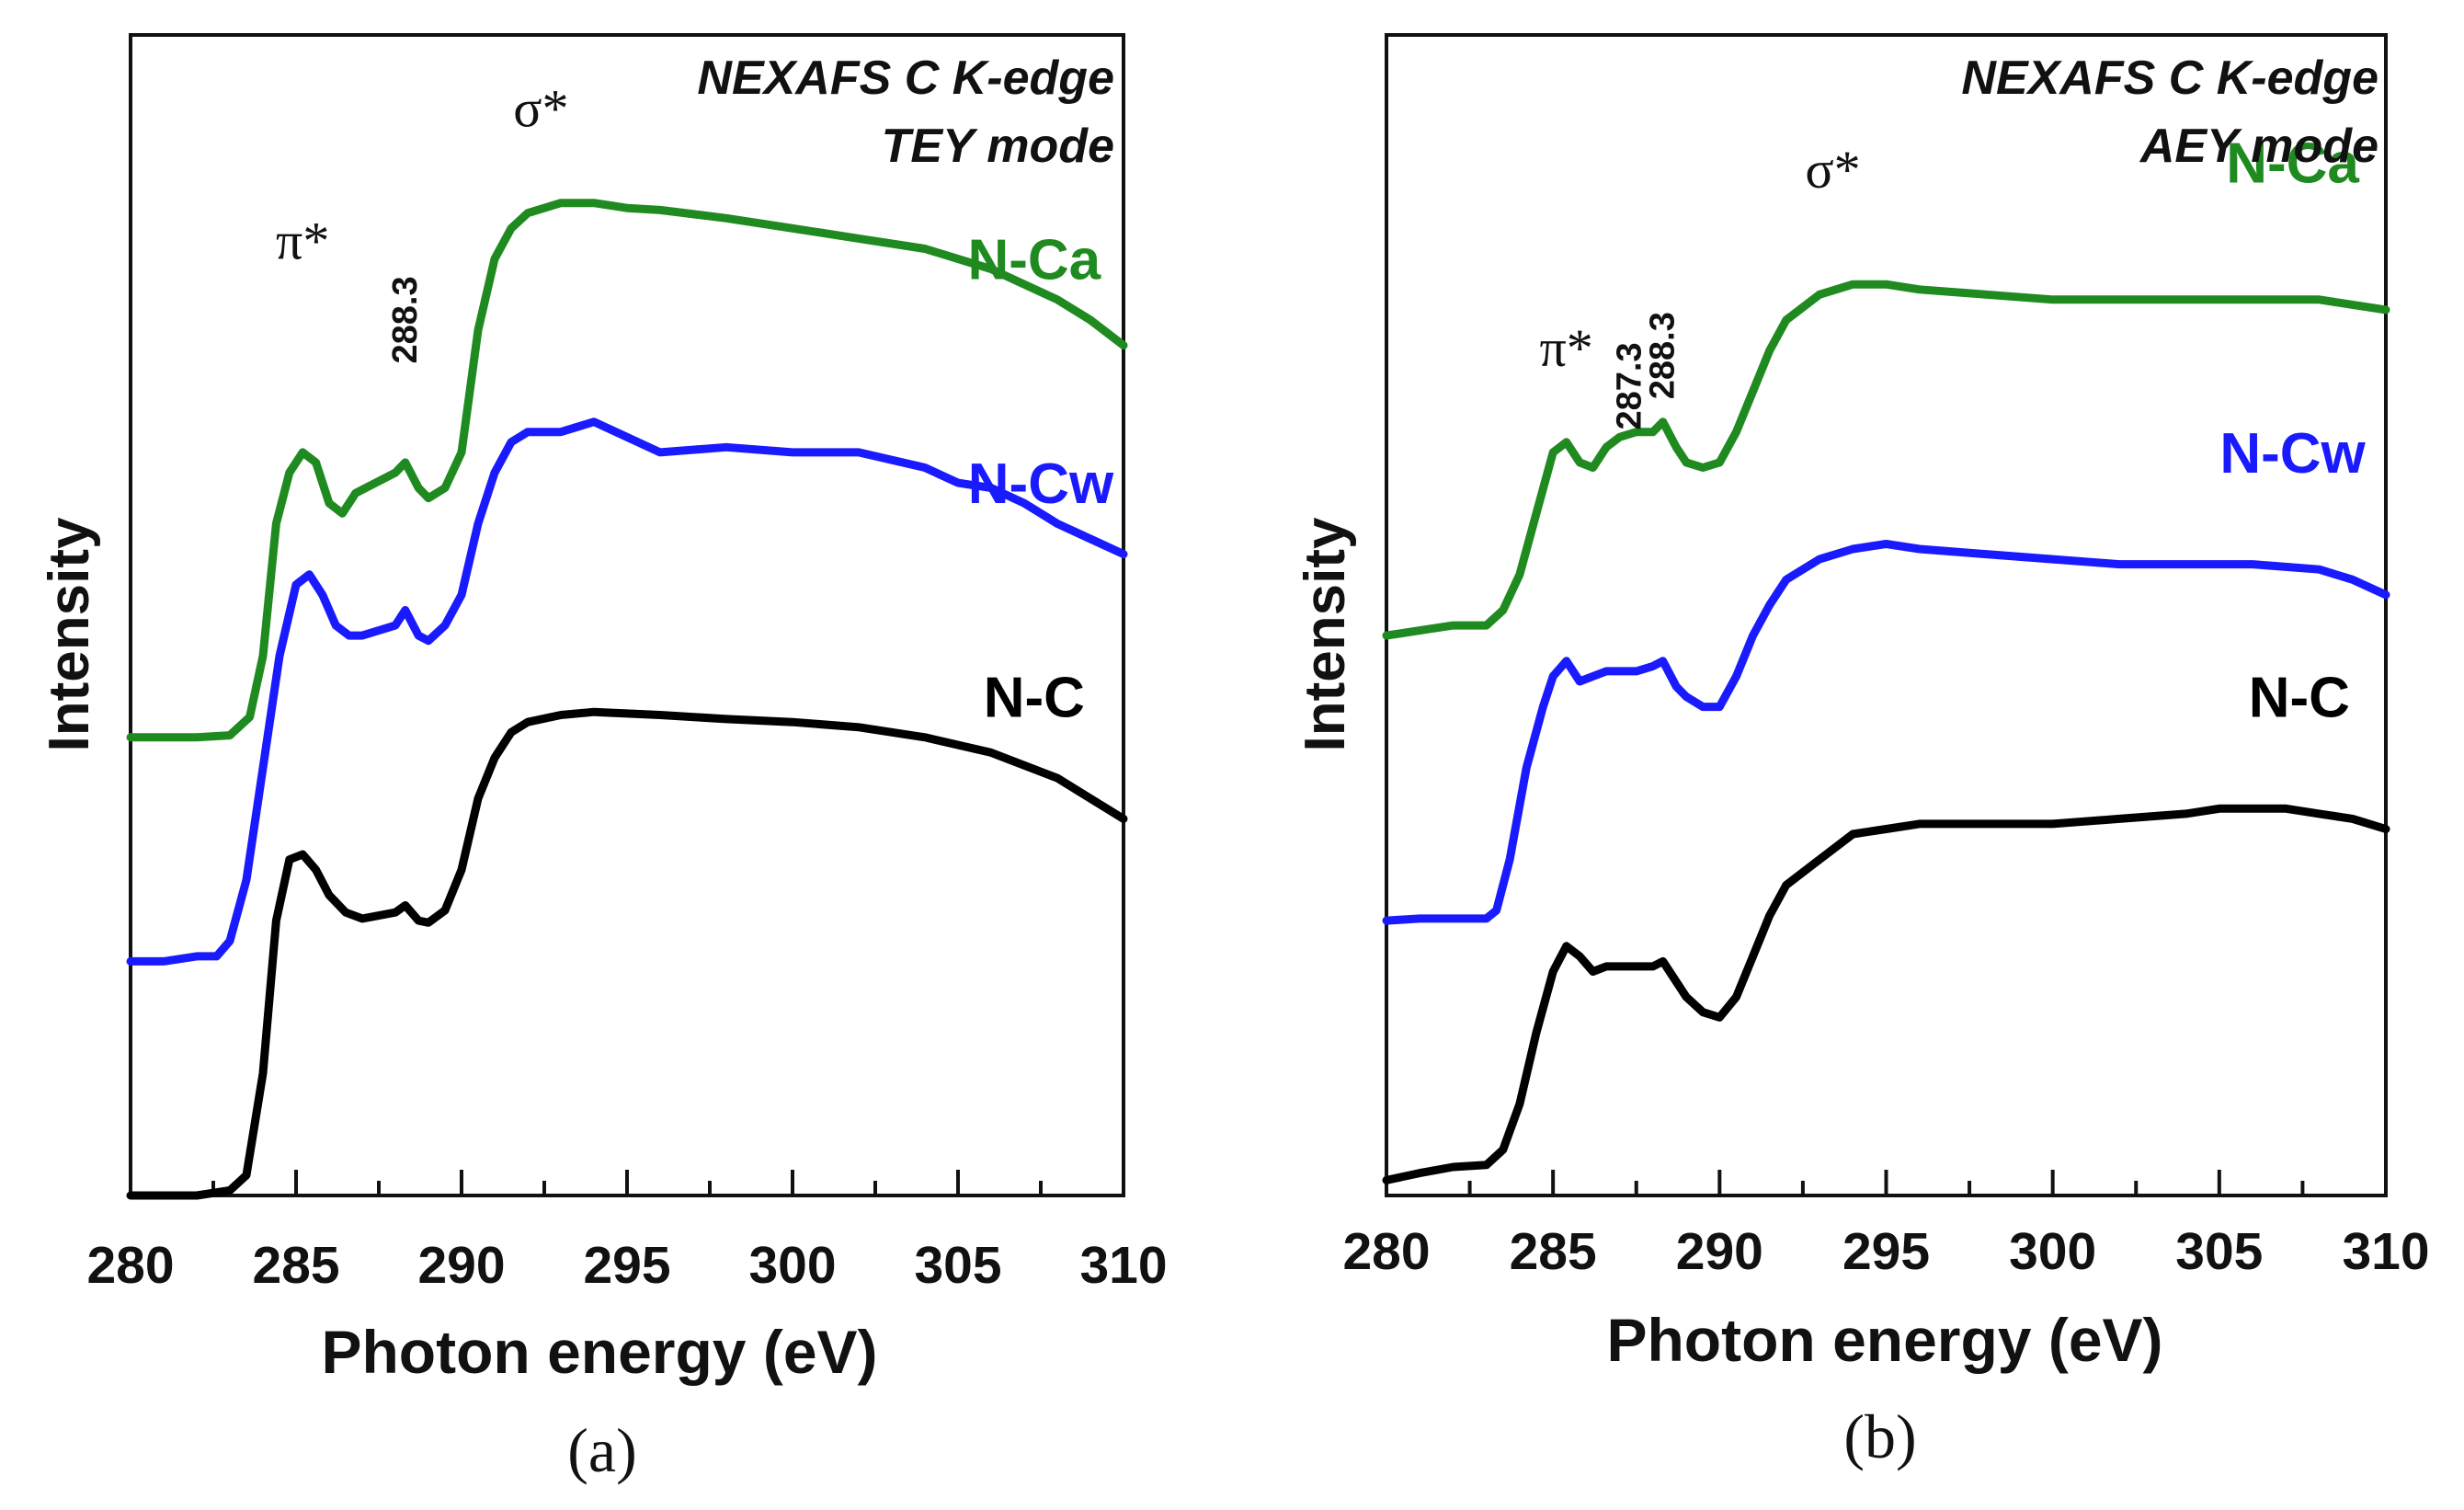 The width and height of the screenshot is (2464, 1510). Describe the element at coordinates (601, 1450) in the screenshot. I see `panel-label: (a)` at that location.